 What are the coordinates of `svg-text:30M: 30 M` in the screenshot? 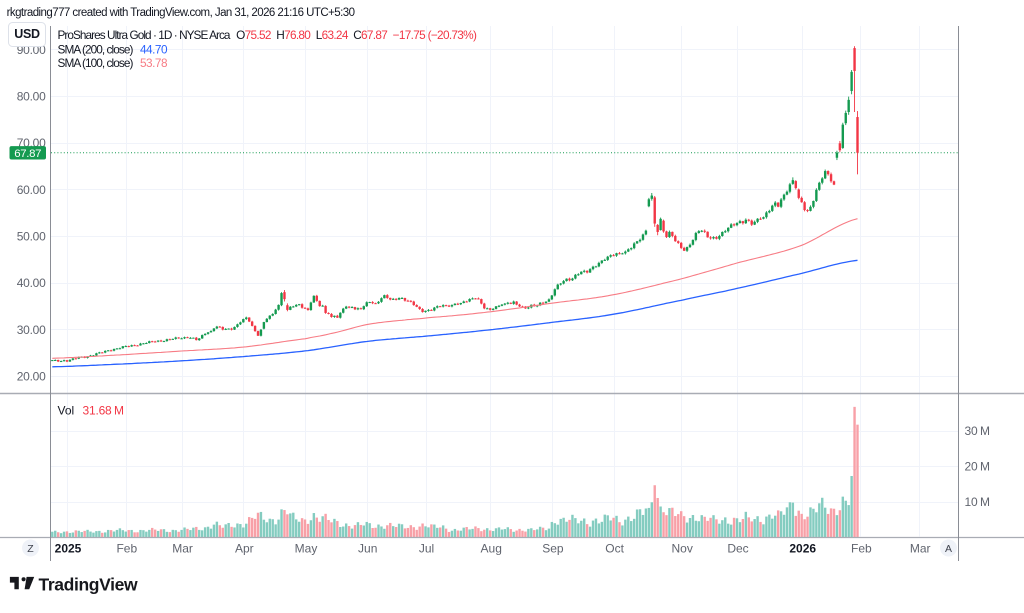 It's located at (977, 431).